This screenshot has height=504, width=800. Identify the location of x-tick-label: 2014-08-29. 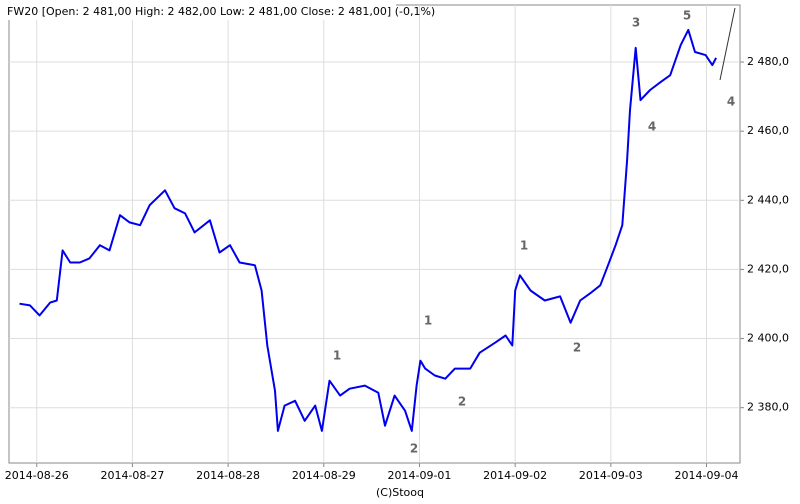
(324, 475).